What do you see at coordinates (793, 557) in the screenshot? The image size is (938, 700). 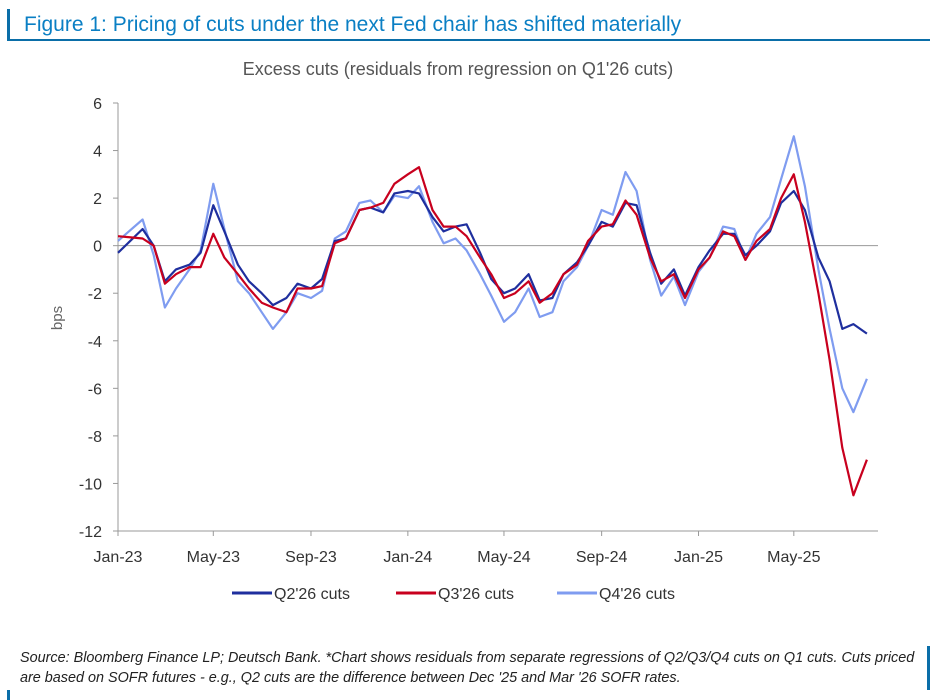 I see `x-tick-label: May-25` at bounding box center [793, 557].